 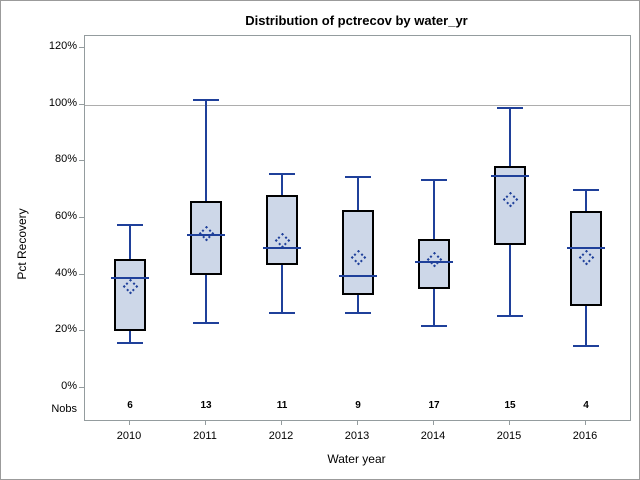 I want to click on nobs-label: Nobs, so click(x=64, y=409).